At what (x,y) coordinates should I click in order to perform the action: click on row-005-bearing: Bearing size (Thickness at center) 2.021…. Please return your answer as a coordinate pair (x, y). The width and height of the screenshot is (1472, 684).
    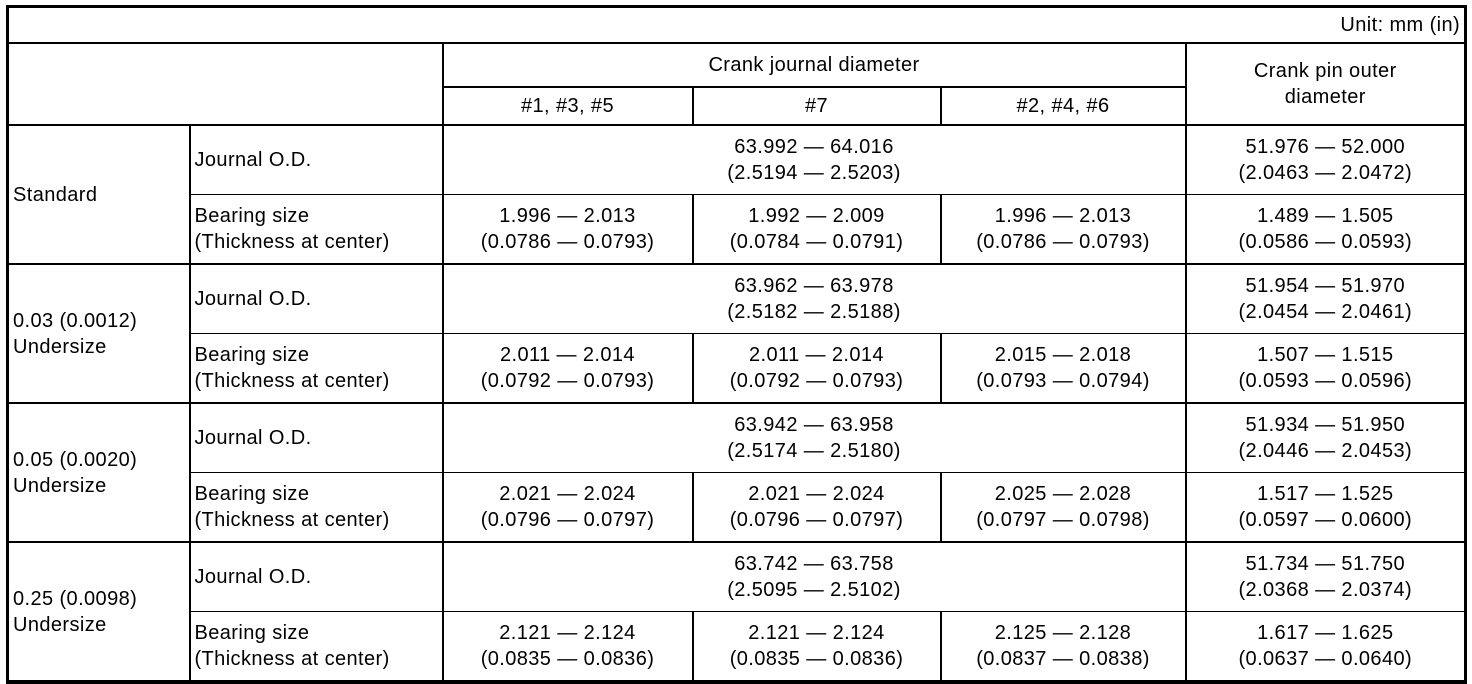
    Looking at the image, I should click on (737, 507).